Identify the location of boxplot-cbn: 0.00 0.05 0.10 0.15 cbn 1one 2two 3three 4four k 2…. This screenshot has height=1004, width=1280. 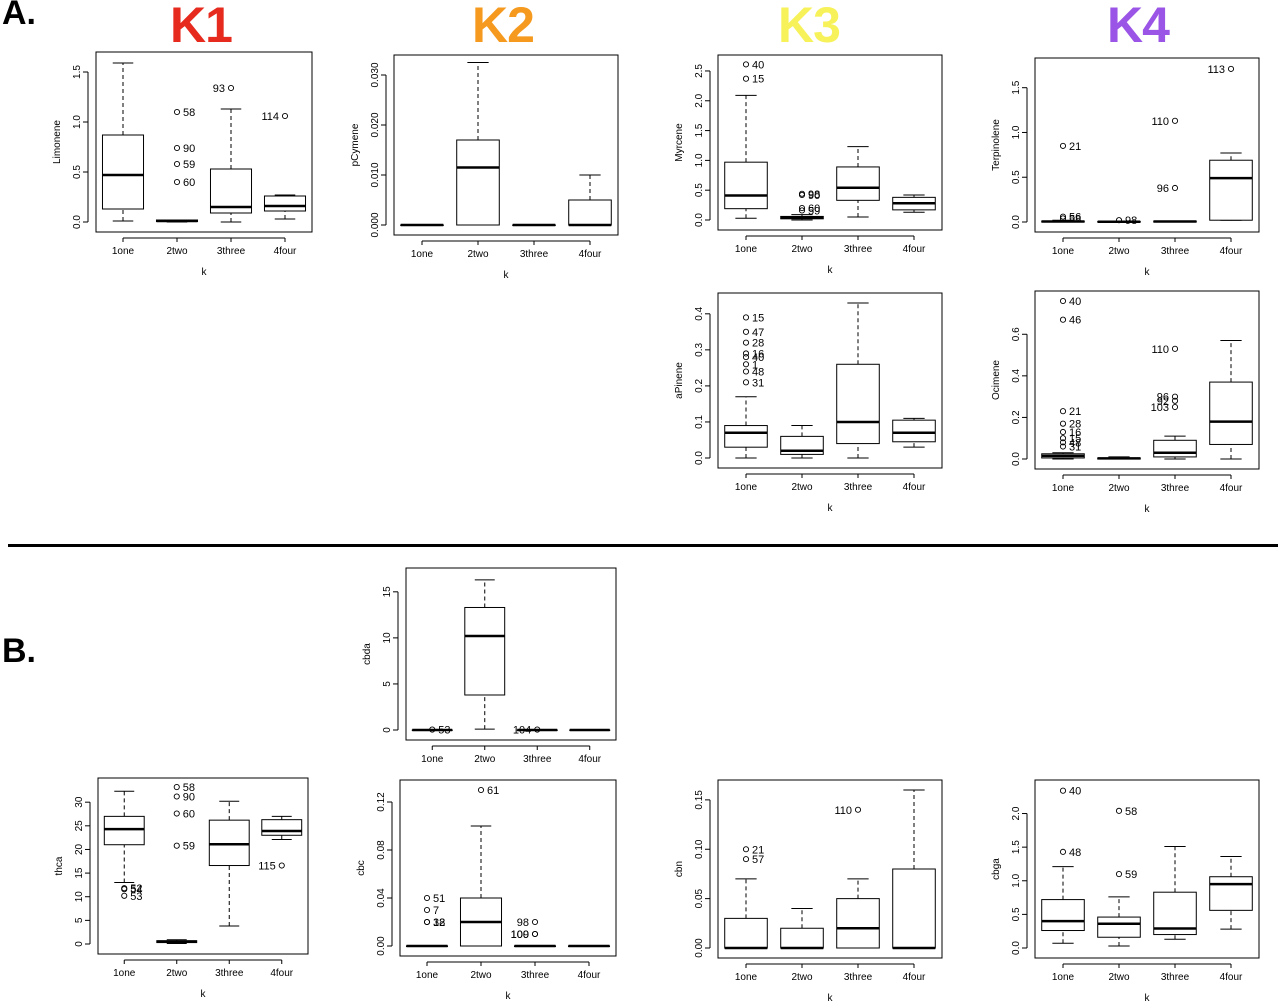
(808, 891).